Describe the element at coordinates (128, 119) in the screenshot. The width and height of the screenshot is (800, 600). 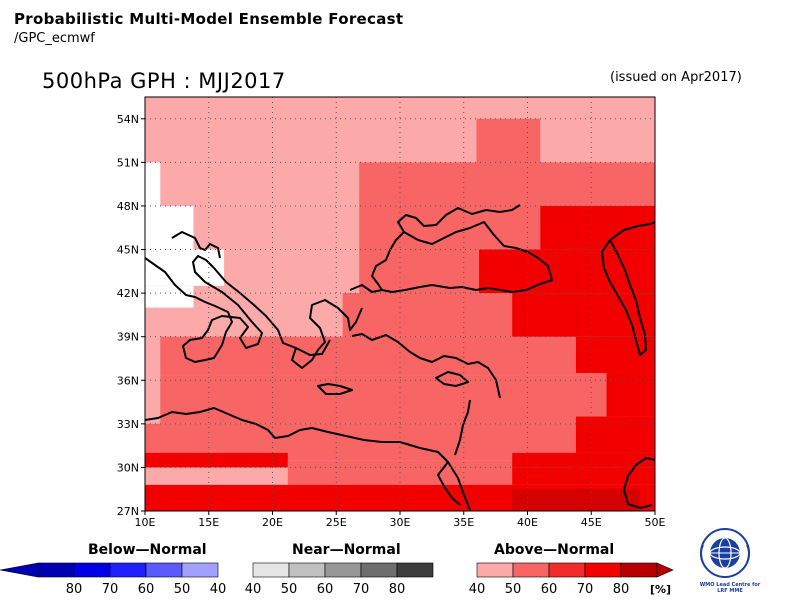
I see `latitude-tick-label: 54N` at that location.